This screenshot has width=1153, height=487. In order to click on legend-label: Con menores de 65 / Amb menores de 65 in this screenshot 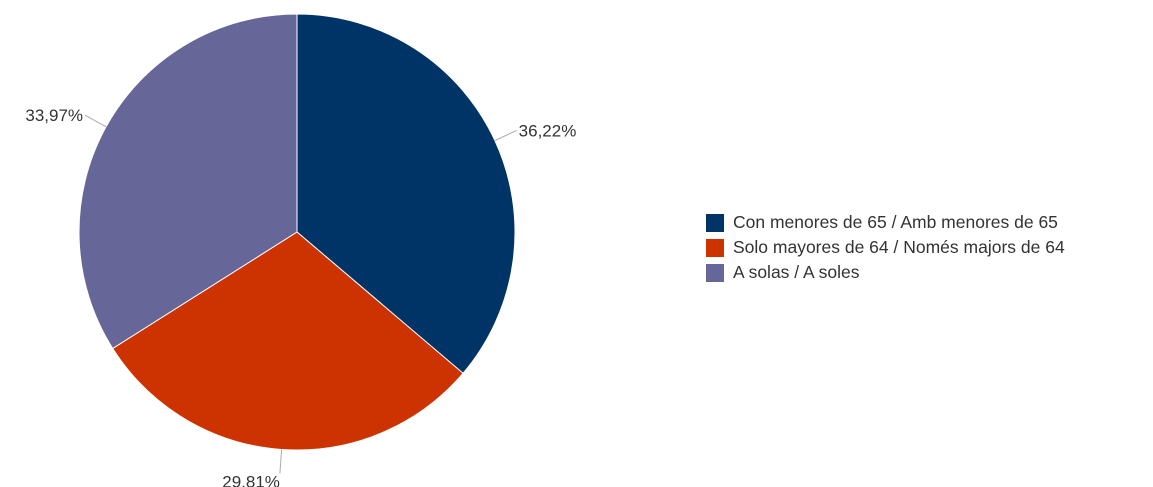, I will do `click(895, 222)`.